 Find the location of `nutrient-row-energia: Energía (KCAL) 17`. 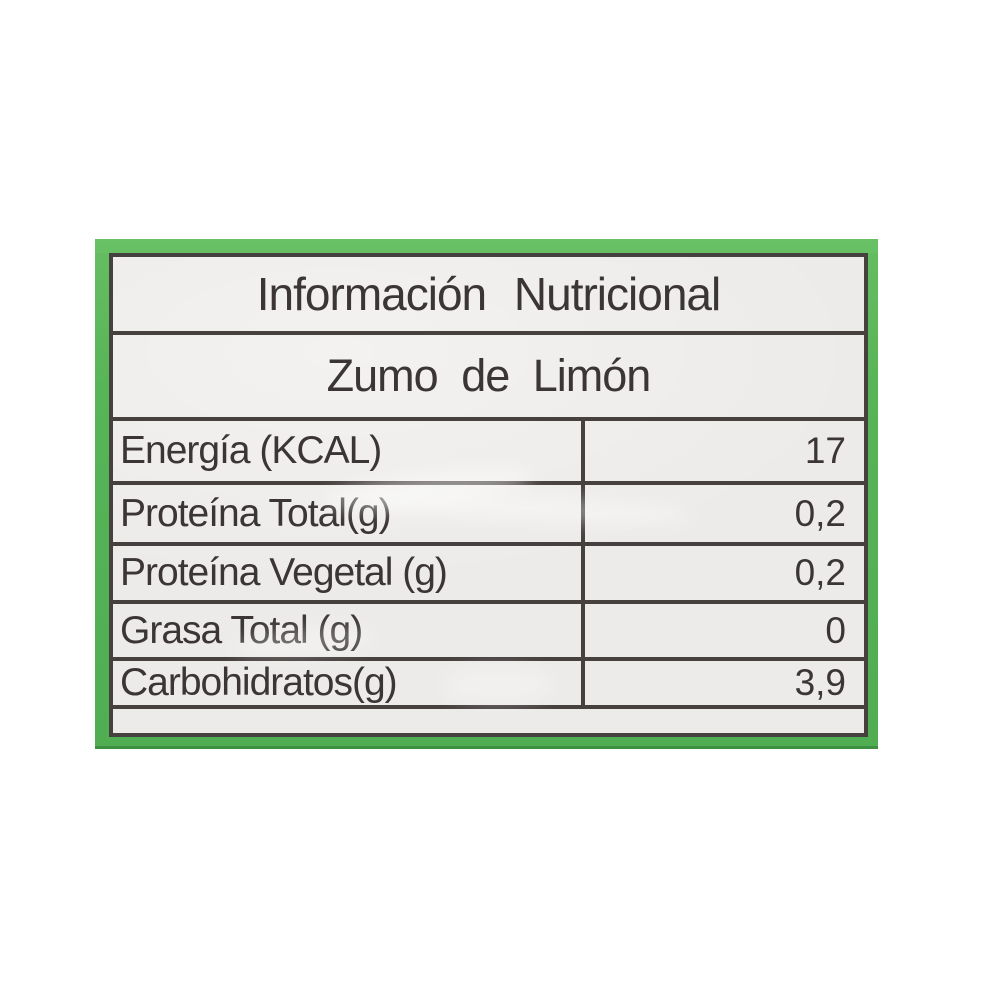

nutrient-row-energia: Energía (KCAL) 17 is located at coordinates (488, 453).